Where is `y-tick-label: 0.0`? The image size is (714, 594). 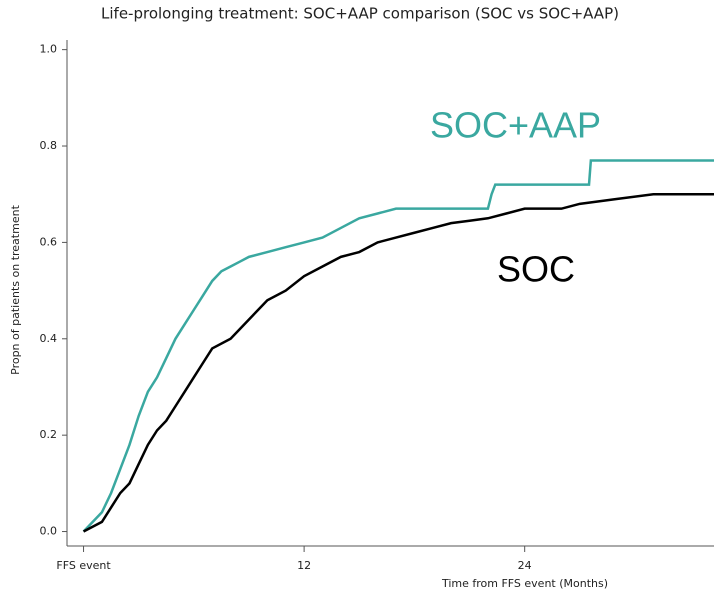
y-tick-label: 0.0 is located at coordinates (49, 531).